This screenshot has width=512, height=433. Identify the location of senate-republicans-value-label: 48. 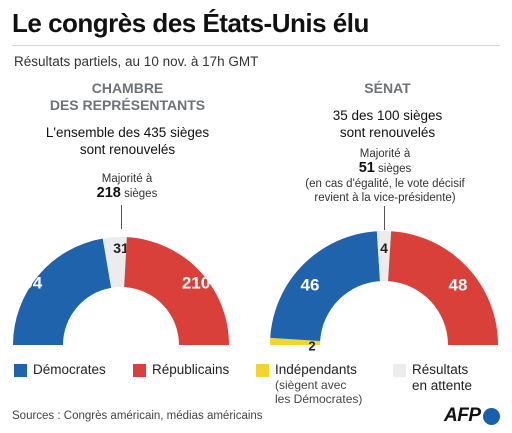
(458, 285).